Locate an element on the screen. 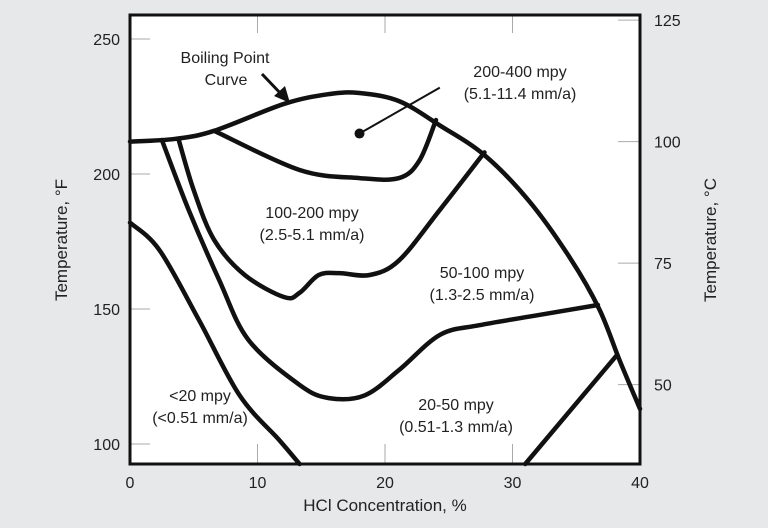 This screenshot has height=528, width=768. y-tick-label: 250 is located at coordinates (106, 40).